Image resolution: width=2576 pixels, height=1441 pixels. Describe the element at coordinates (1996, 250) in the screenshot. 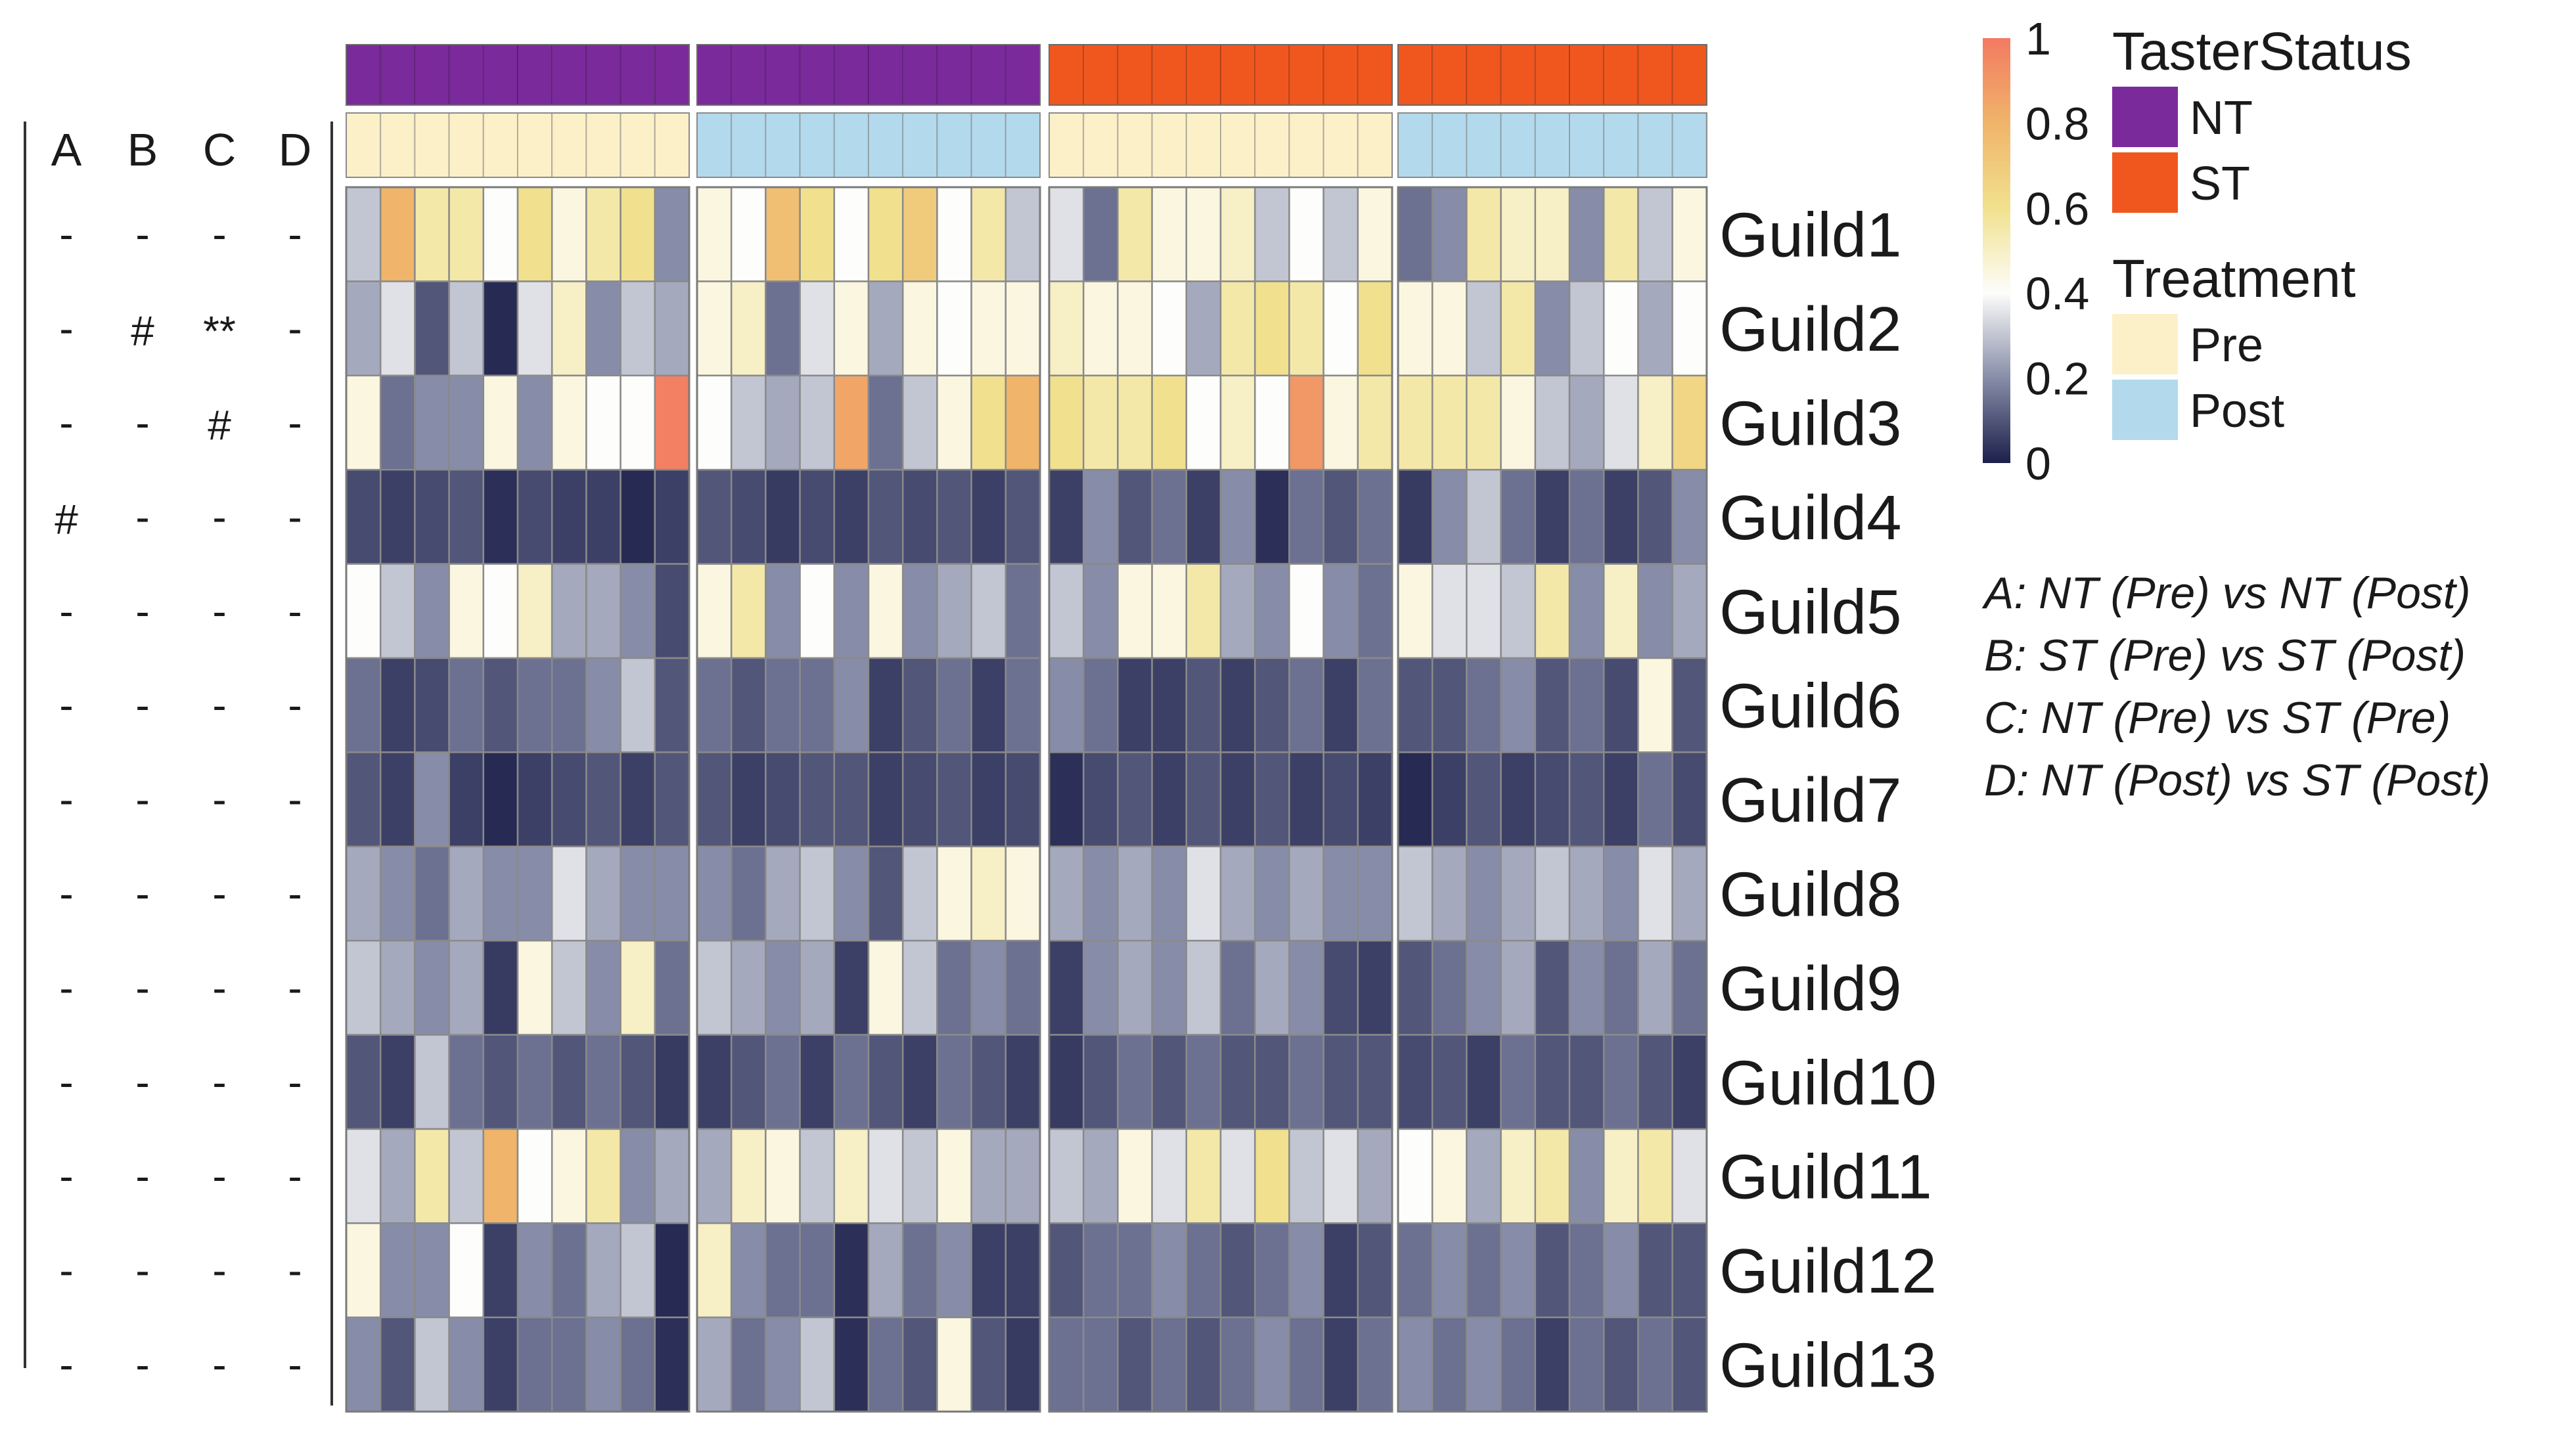

I see `colorbar-ramp` at that location.